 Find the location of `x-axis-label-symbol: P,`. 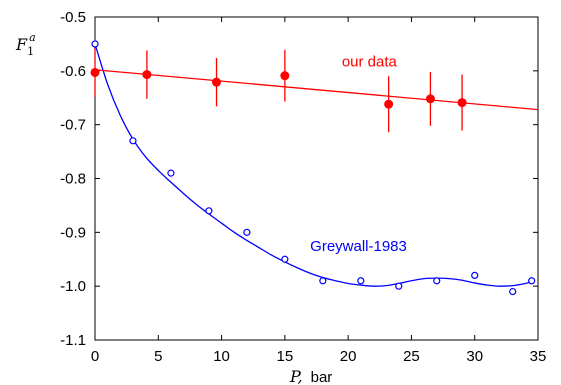

x-axis-label-symbol: P, is located at coordinates (296, 376).